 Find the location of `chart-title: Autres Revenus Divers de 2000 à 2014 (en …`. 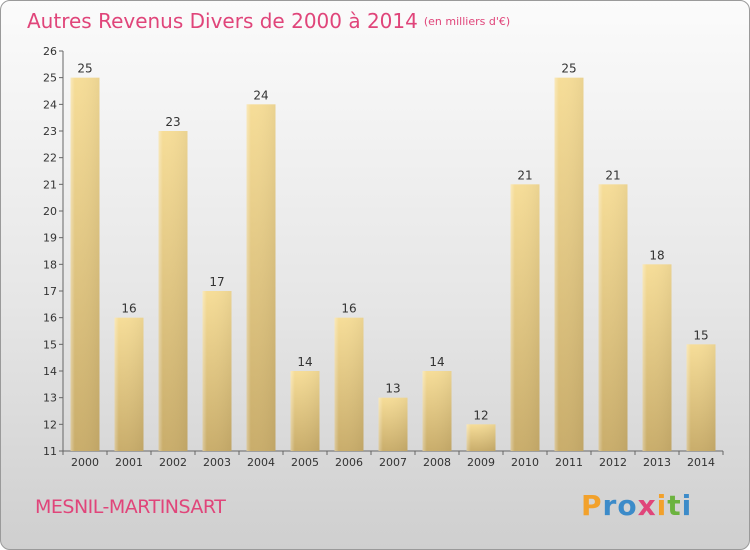

chart-title: Autres Revenus Divers de 2000 à 2014 (en … is located at coordinates (268, 21).